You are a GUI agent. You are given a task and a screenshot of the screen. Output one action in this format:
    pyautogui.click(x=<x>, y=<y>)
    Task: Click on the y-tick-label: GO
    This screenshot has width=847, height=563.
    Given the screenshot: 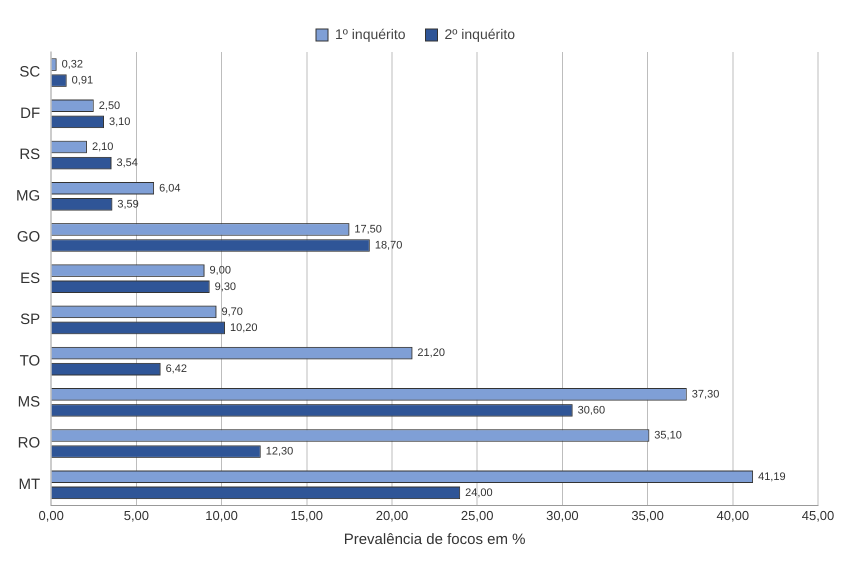 What is the action you would take?
    pyautogui.click(x=28, y=237)
    